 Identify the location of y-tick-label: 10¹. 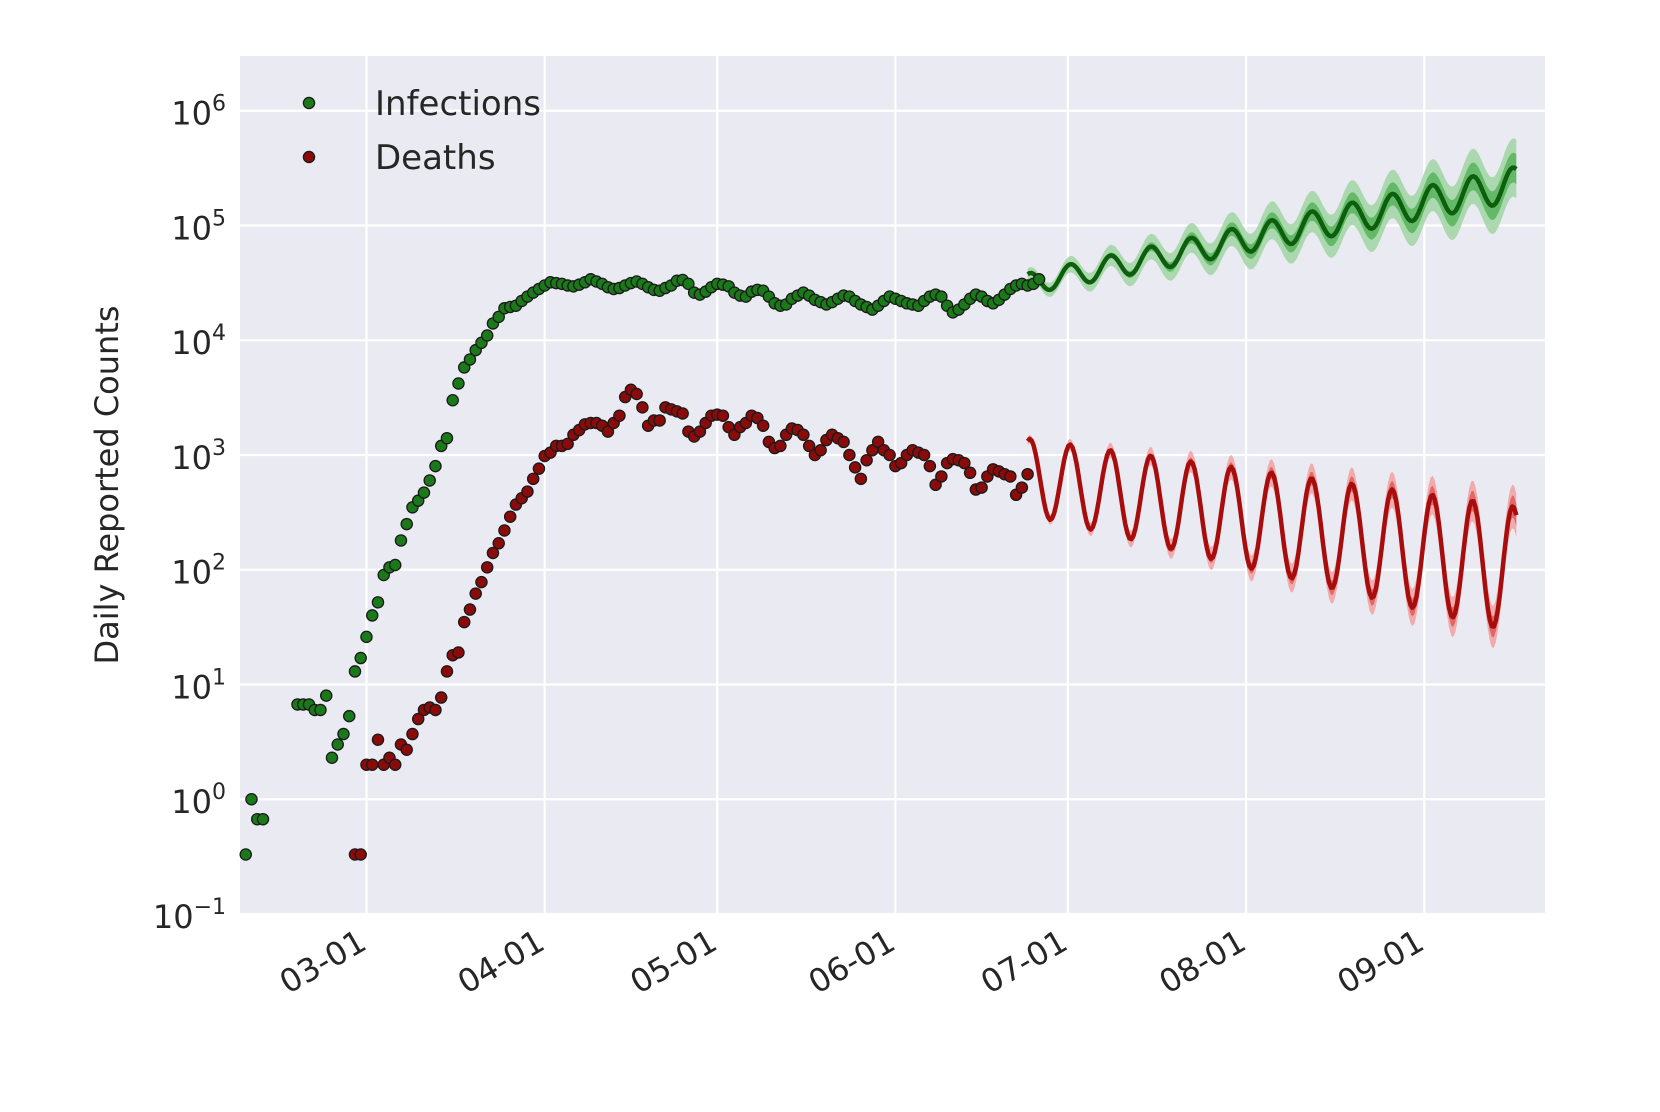
(198, 685).